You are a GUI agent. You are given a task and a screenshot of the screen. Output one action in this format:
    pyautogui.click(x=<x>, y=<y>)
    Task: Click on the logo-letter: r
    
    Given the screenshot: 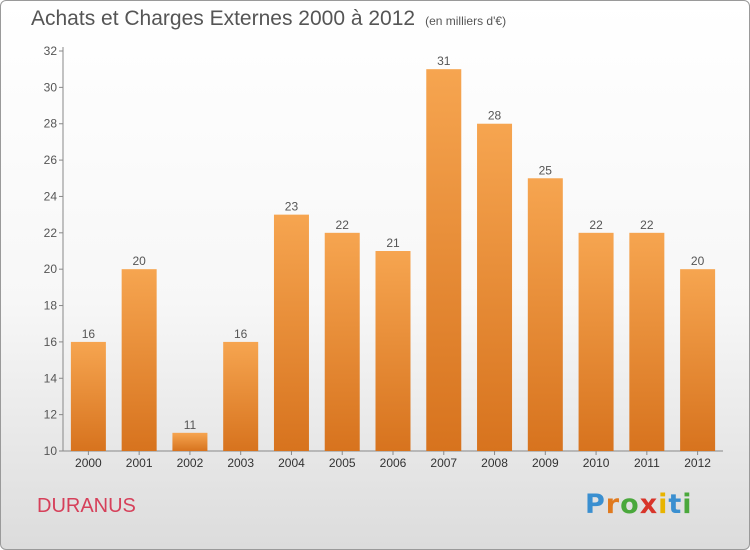 What is the action you would take?
    pyautogui.click(x=613, y=504)
    